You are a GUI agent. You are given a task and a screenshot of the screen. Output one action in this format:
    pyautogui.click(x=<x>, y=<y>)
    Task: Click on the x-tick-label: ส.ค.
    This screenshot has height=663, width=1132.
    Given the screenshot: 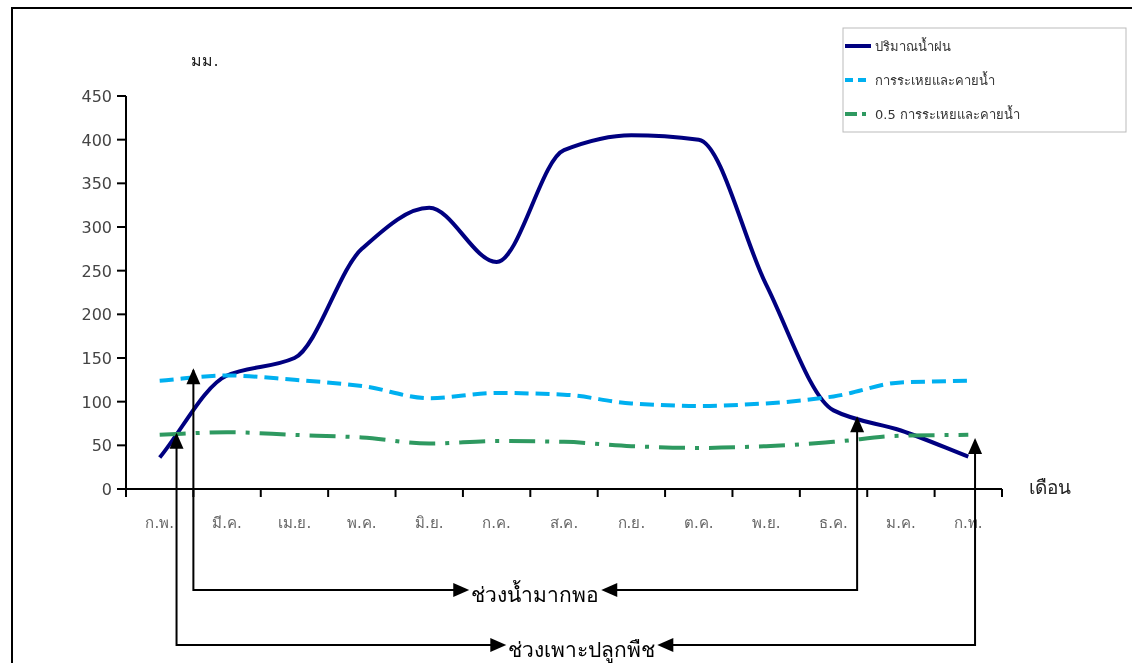 What is the action you would take?
    pyautogui.click(x=564, y=523)
    